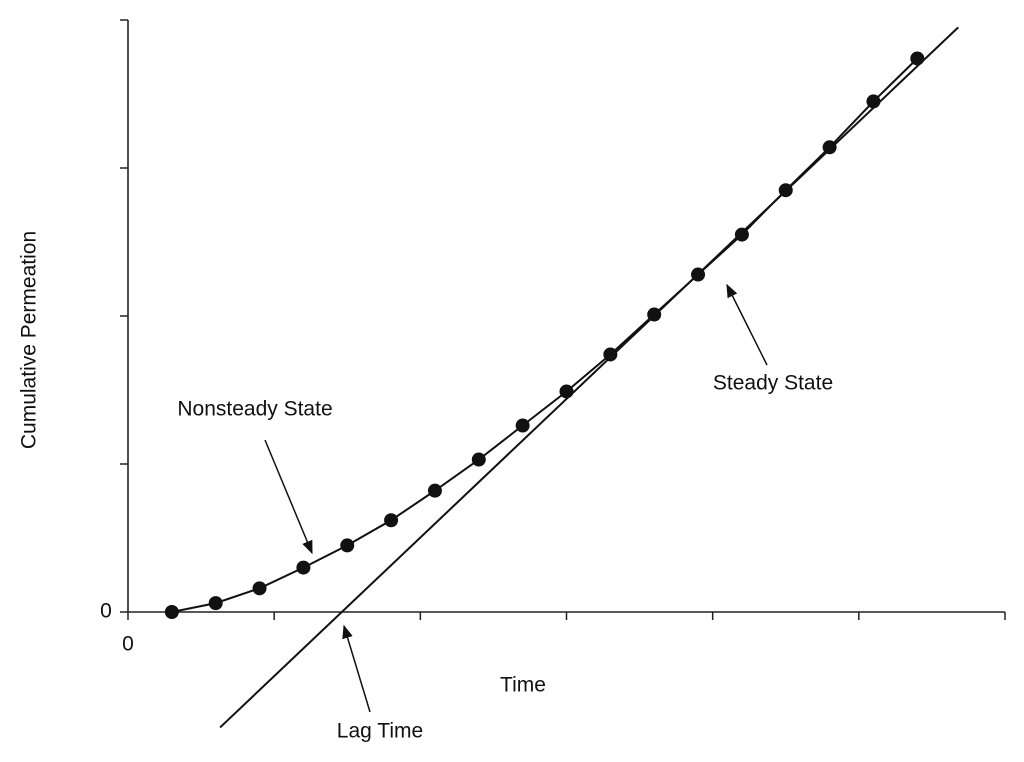 This screenshot has height=762, width=1024. Describe the element at coordinates (380, 731) in the screenshot. I see `annotation: Lag Time` at that location.